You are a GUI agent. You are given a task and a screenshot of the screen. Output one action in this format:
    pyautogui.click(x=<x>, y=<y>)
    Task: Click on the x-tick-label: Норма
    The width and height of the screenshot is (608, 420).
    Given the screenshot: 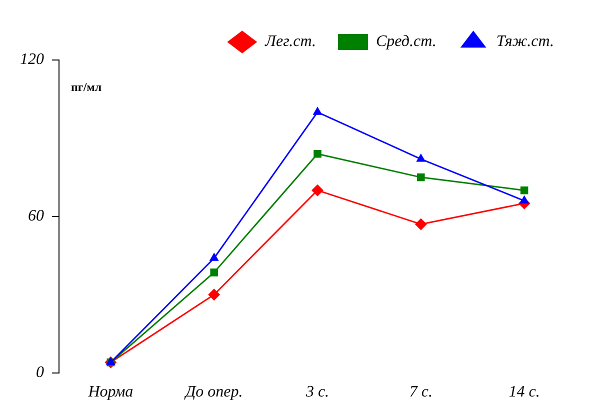 What is the action you would take?
    pyautogui.click(x=110, y=392)
    